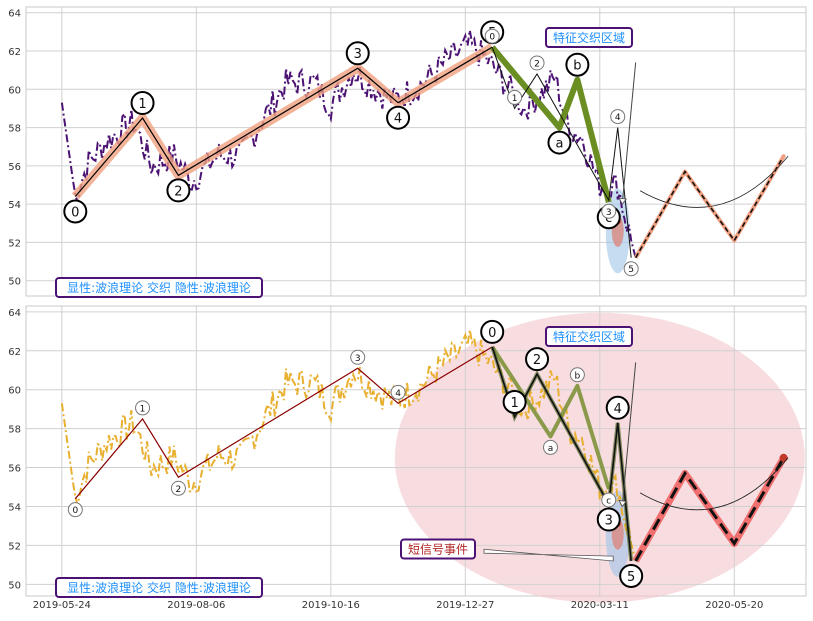 This screenshot has width=813, height=621. I want to click on y-tick-label: 60, so click(14, 391).